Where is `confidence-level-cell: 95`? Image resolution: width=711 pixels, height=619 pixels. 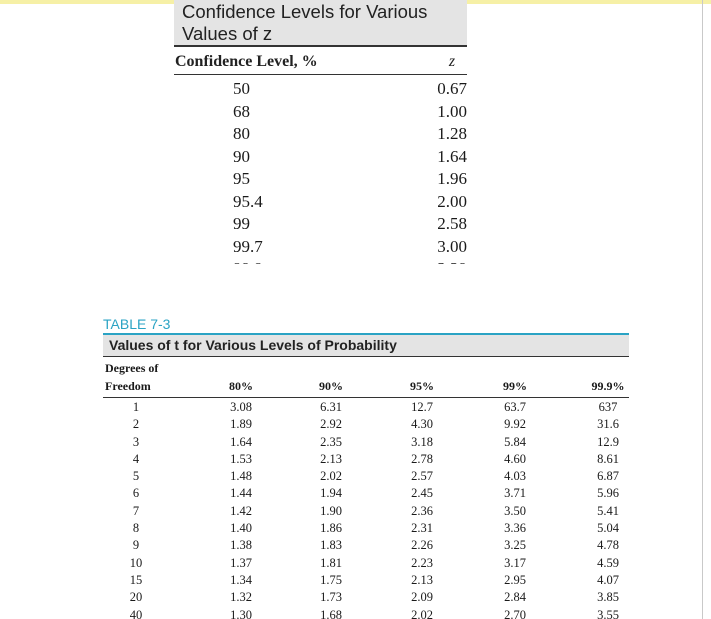
confidence-level-cell: 95 is located at coordinates (241, 178).